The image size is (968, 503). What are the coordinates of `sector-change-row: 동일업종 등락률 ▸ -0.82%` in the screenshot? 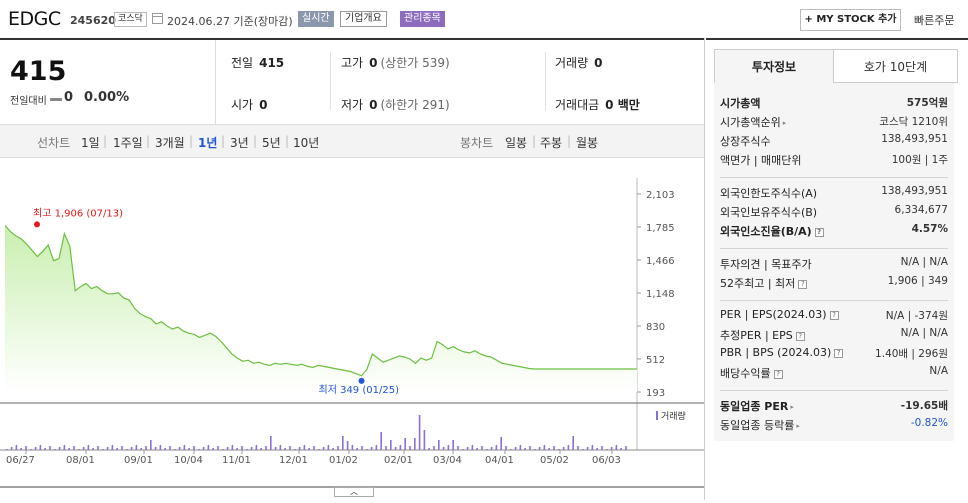 It's located at (834, 424).